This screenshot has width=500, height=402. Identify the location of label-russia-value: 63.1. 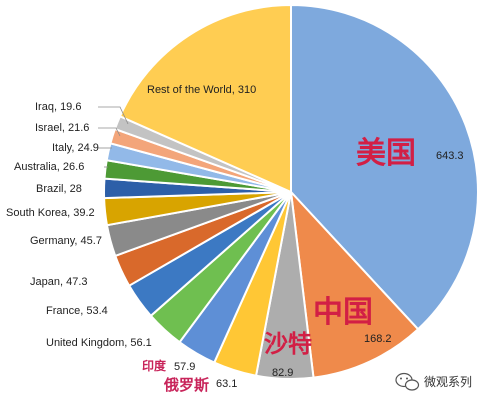
(226, 384).